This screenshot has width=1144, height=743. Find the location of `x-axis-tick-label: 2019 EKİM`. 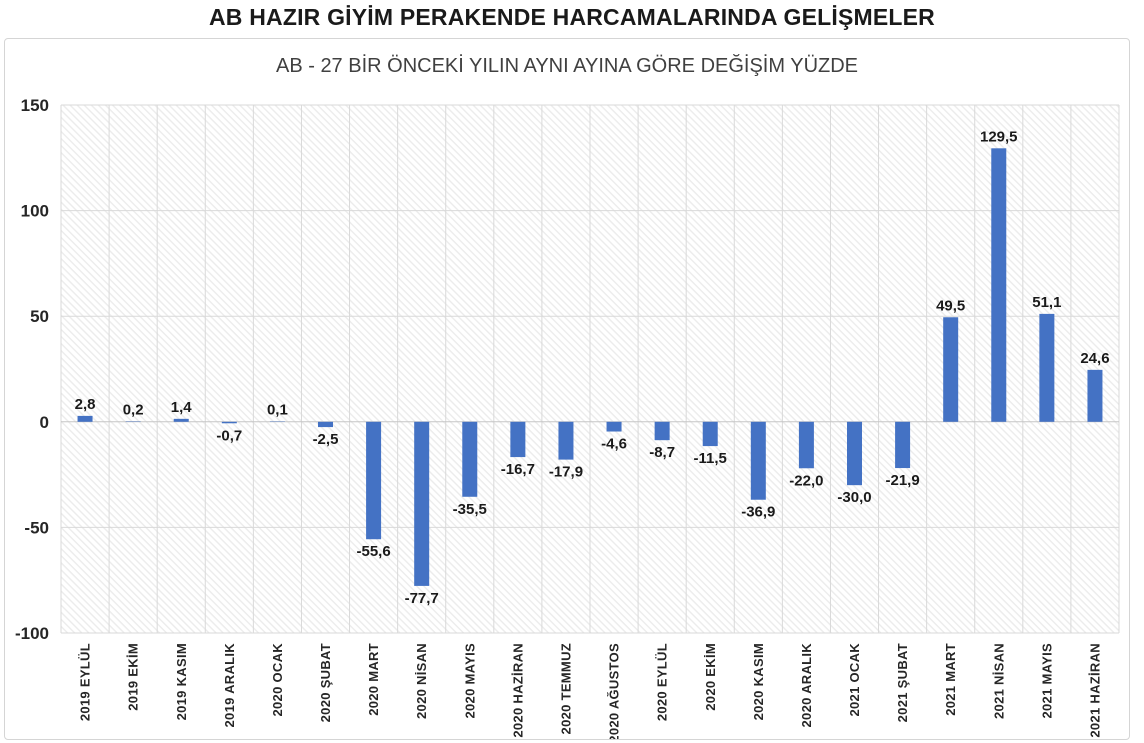

x-axis-tick-label: 2019 EKİM is located at coordinates (133, 677).